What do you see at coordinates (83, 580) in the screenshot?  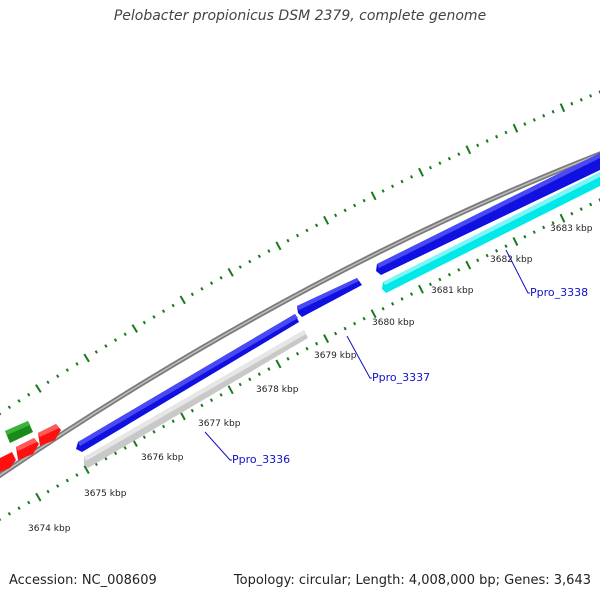 I see `accession-text: Accession: NC_008609` at bounding box center [83, 580].